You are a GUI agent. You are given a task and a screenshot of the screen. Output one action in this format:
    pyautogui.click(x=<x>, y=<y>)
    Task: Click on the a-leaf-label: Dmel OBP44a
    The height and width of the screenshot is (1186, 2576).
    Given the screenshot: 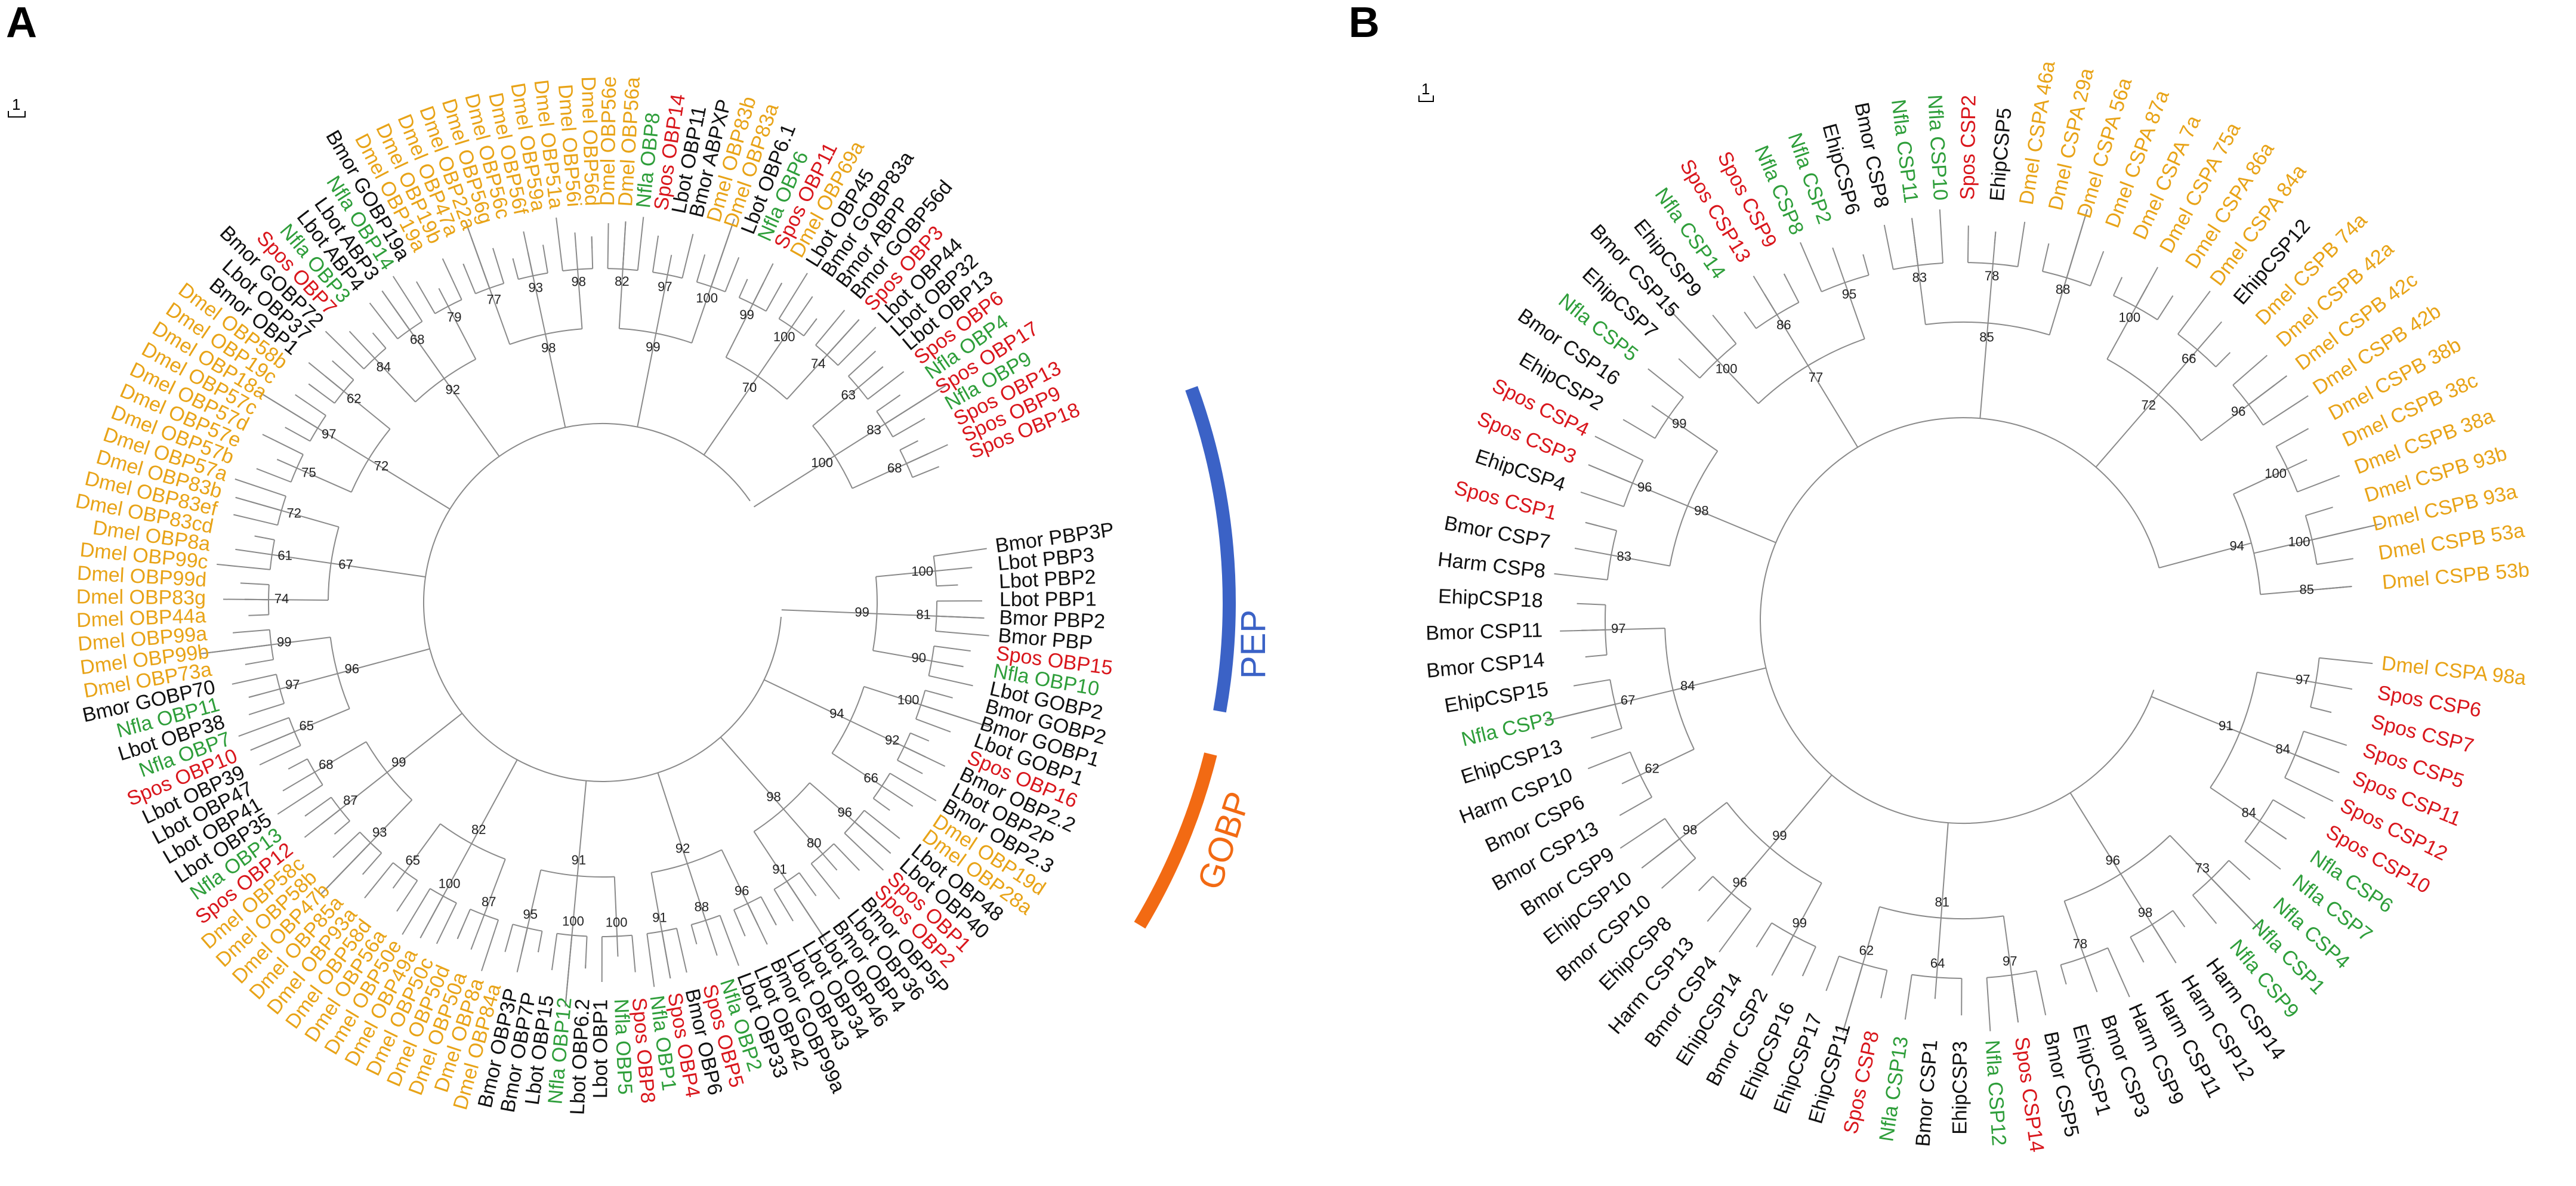 What is the action you would take?
    pyautogui.click(x=141, y=618)
    